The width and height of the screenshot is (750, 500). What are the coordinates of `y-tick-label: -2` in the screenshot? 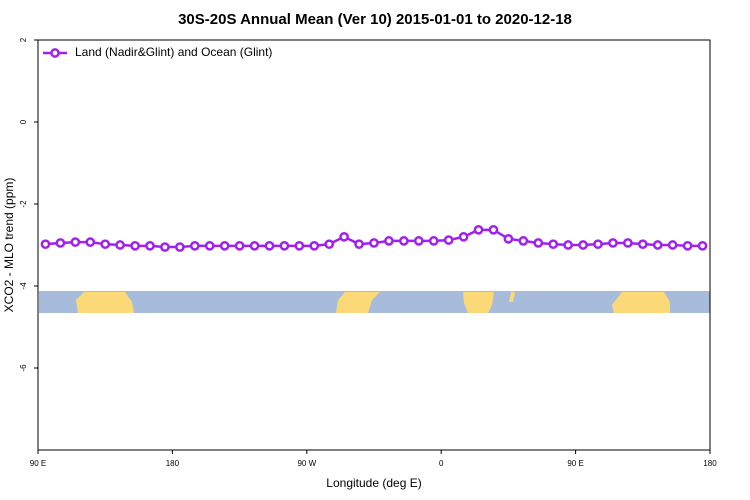 It's located at (23, 204).